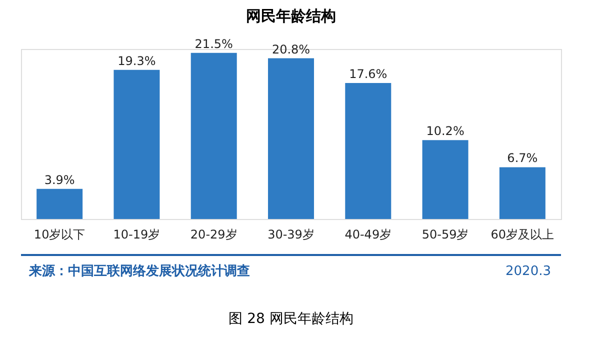  What do you see at coordinates (522, 235) in the screenshot?
I see `x-tick-label: 60岁及以上` at bounding box center [522, 235].